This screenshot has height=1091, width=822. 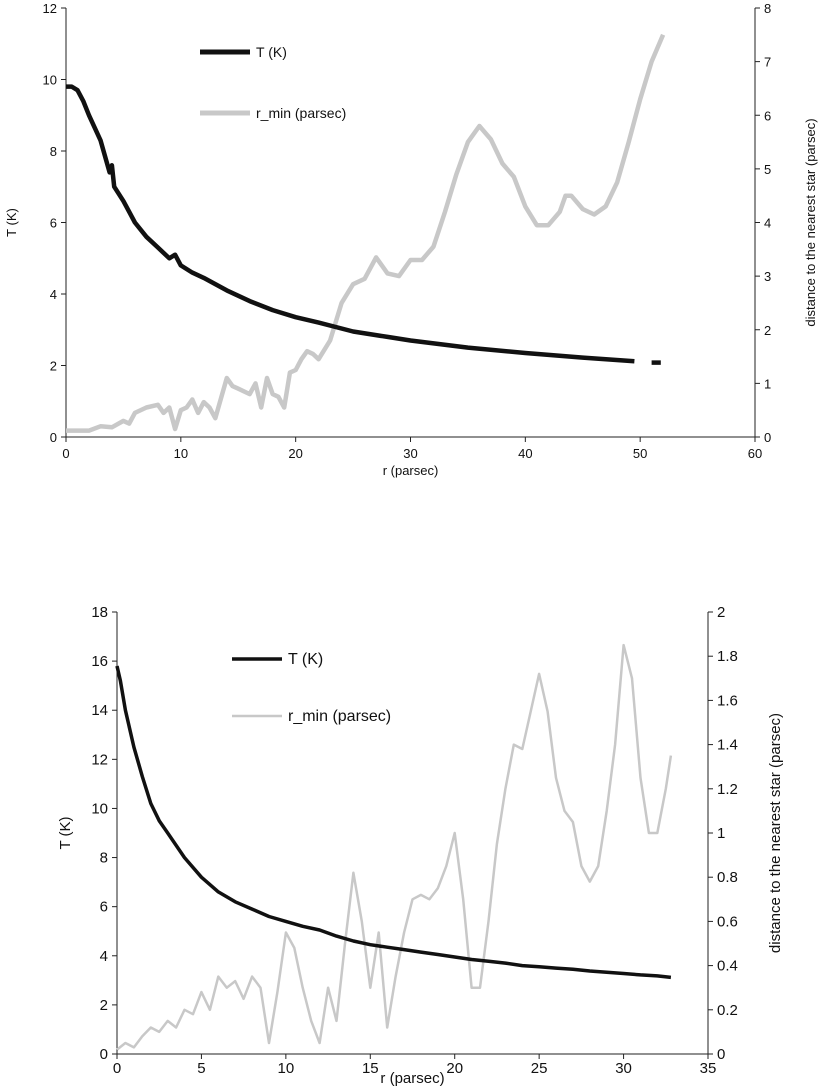 What do you see at coordinates (727, 656) in the screenshot?
I see `y2-tick-label: 1.8` at bounding box center [727, 656].